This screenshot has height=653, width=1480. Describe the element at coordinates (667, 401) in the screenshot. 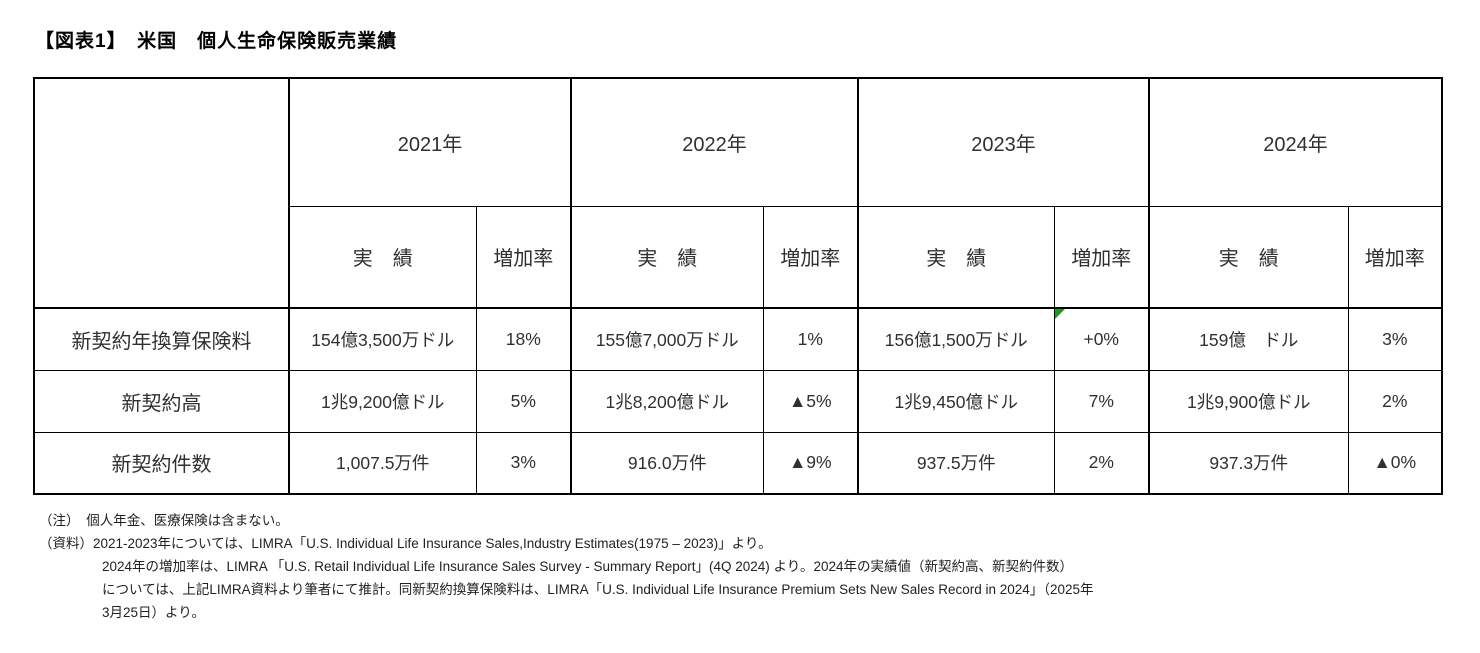

I see `actual-cell: 1兆8,200億ドル` at that location.